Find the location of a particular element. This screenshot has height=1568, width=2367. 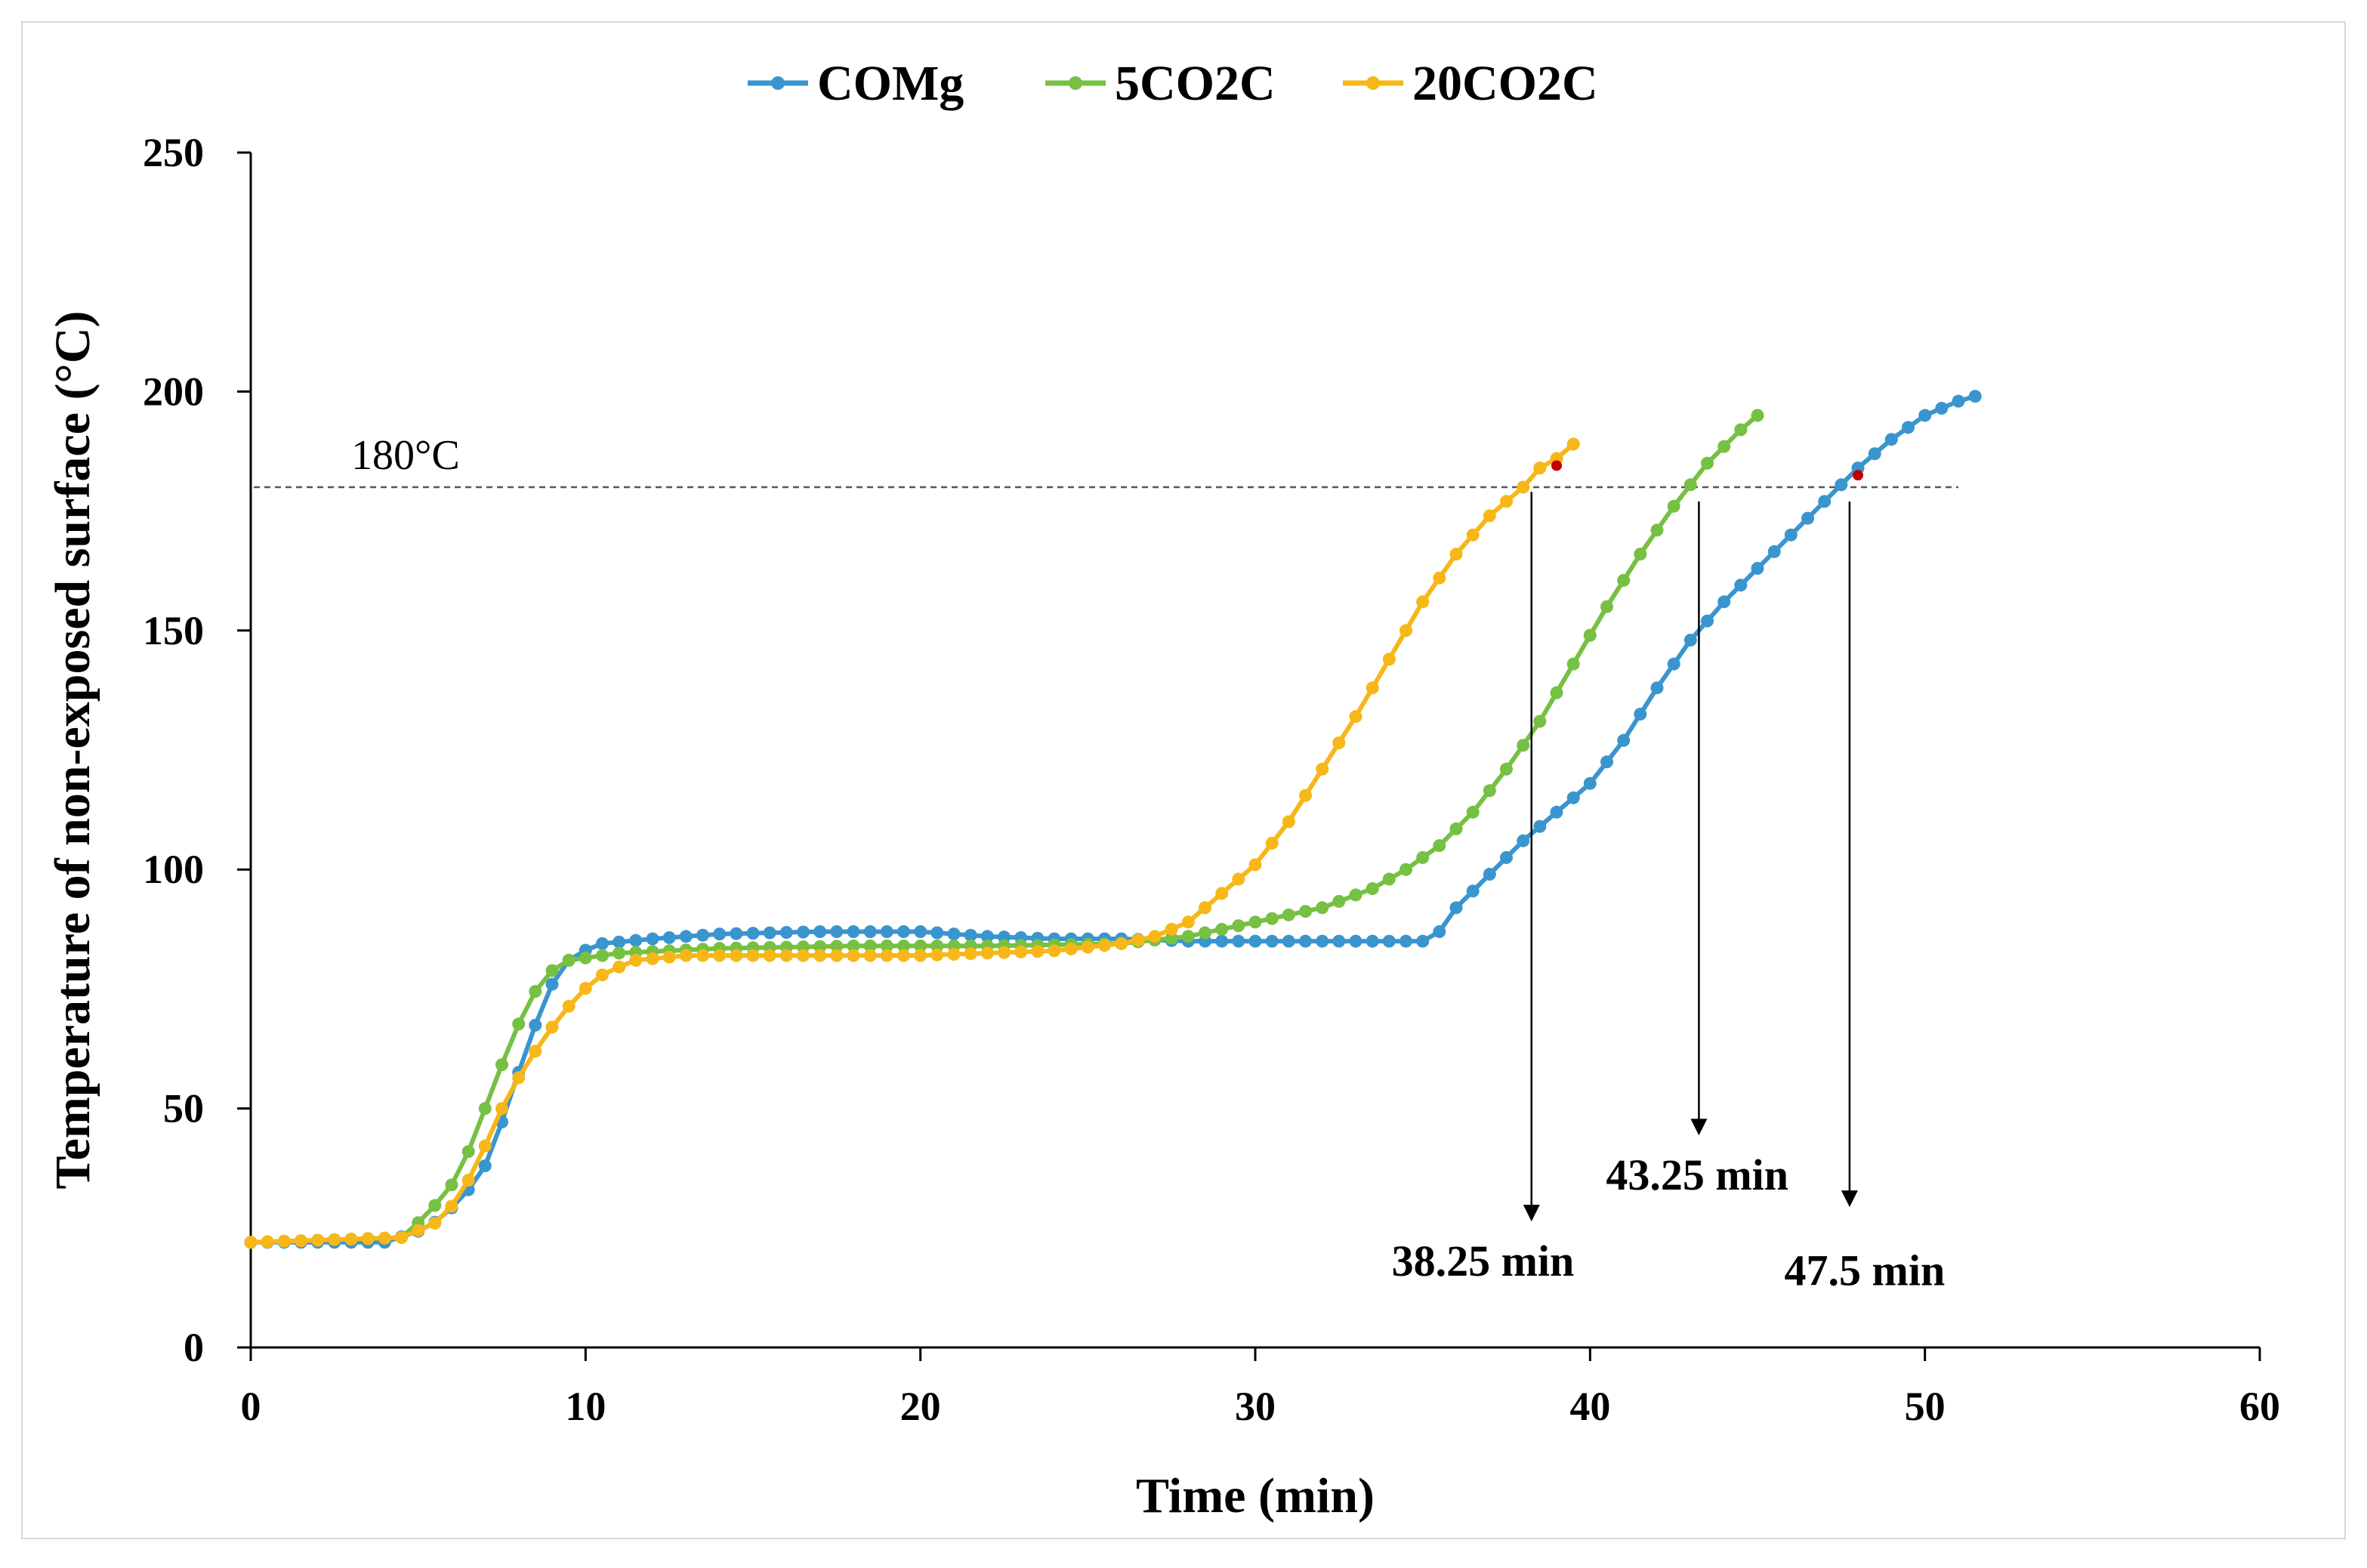

legend-entry-20co2c: 20CO2C is located at coordinates (1471, 83).